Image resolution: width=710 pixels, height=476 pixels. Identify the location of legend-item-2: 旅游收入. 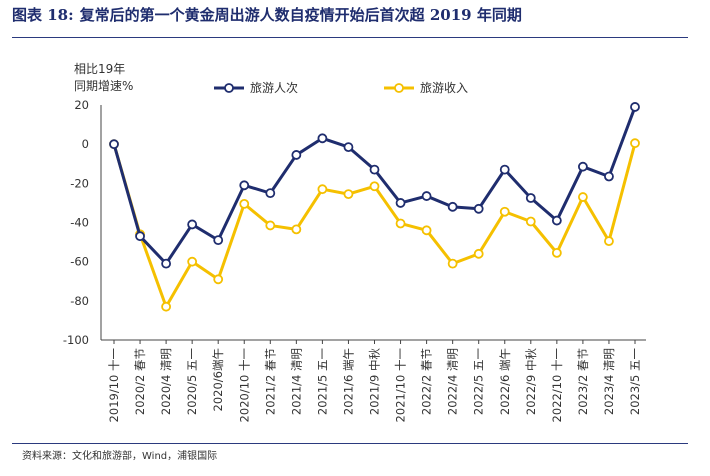
(426, 88).